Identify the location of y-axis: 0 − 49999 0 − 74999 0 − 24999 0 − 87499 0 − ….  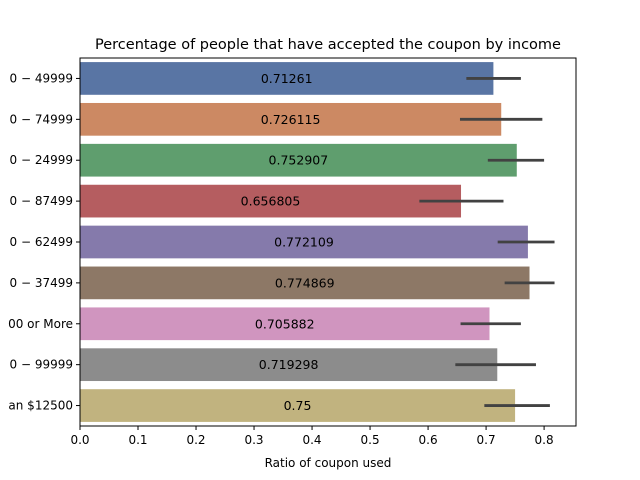
(44, 242).